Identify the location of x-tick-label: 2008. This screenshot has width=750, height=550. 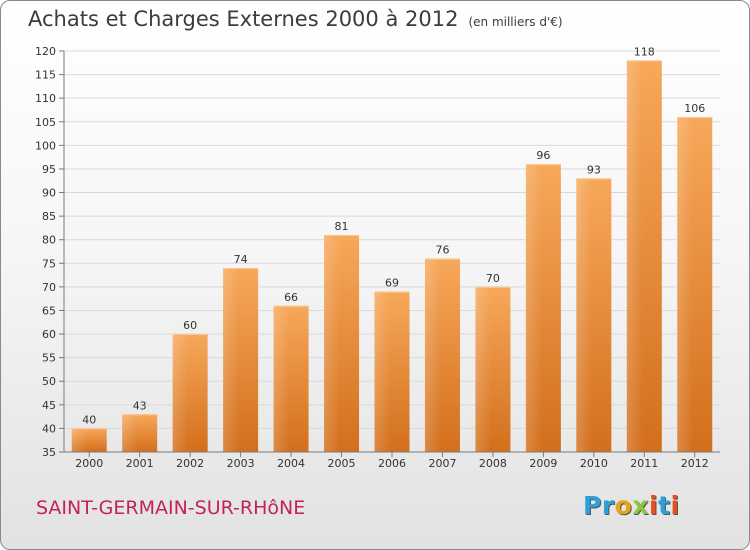
(493, 463).